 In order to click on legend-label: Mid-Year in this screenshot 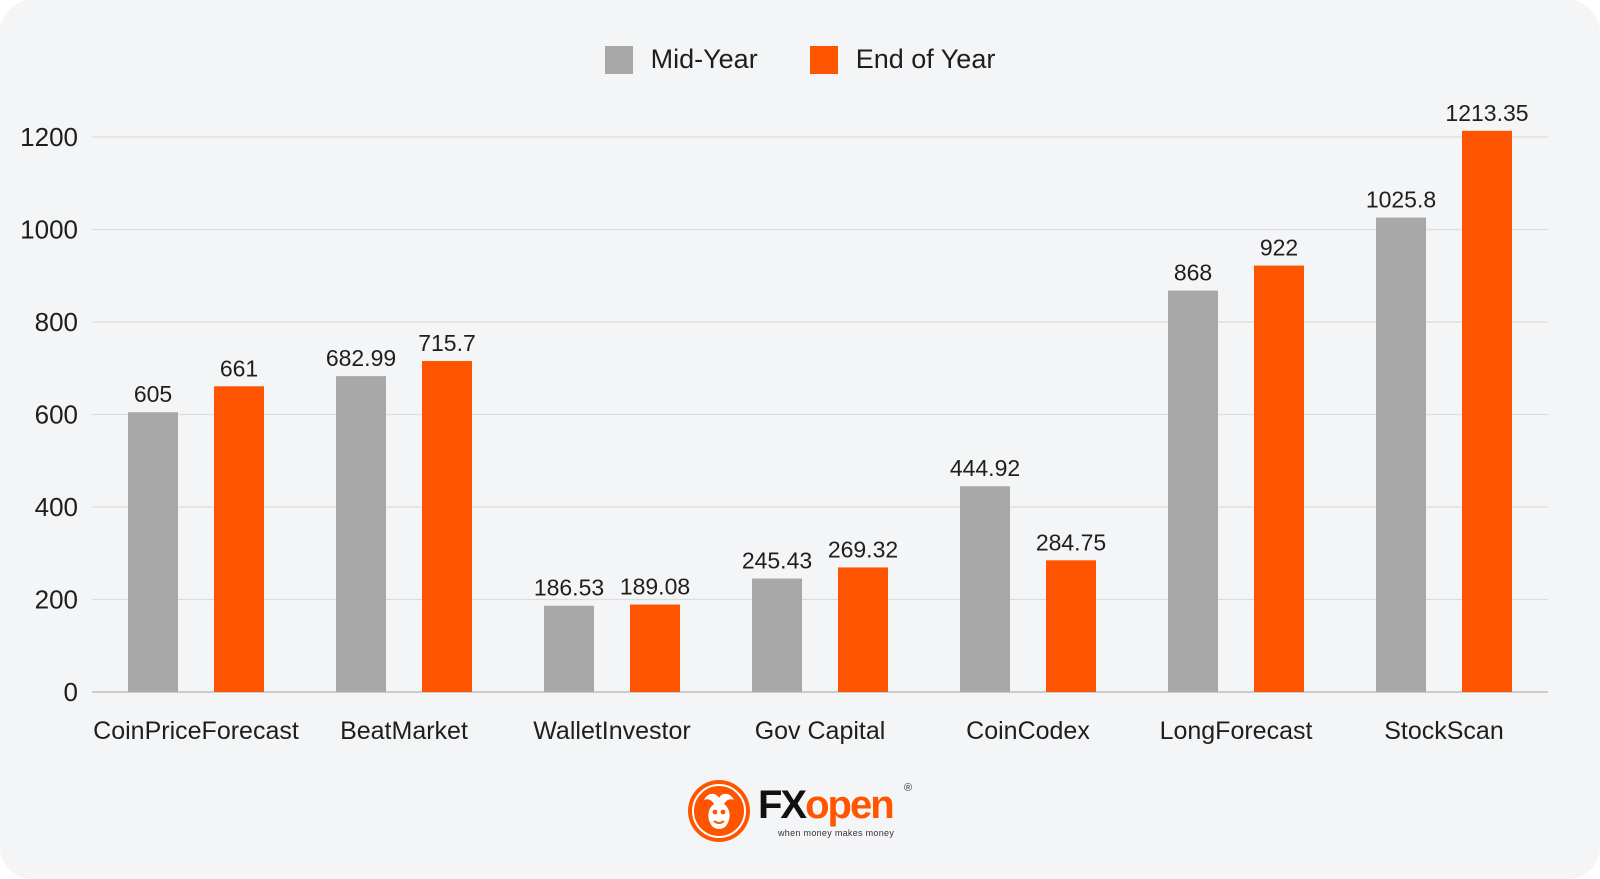, I will do `click(704, 59)`.